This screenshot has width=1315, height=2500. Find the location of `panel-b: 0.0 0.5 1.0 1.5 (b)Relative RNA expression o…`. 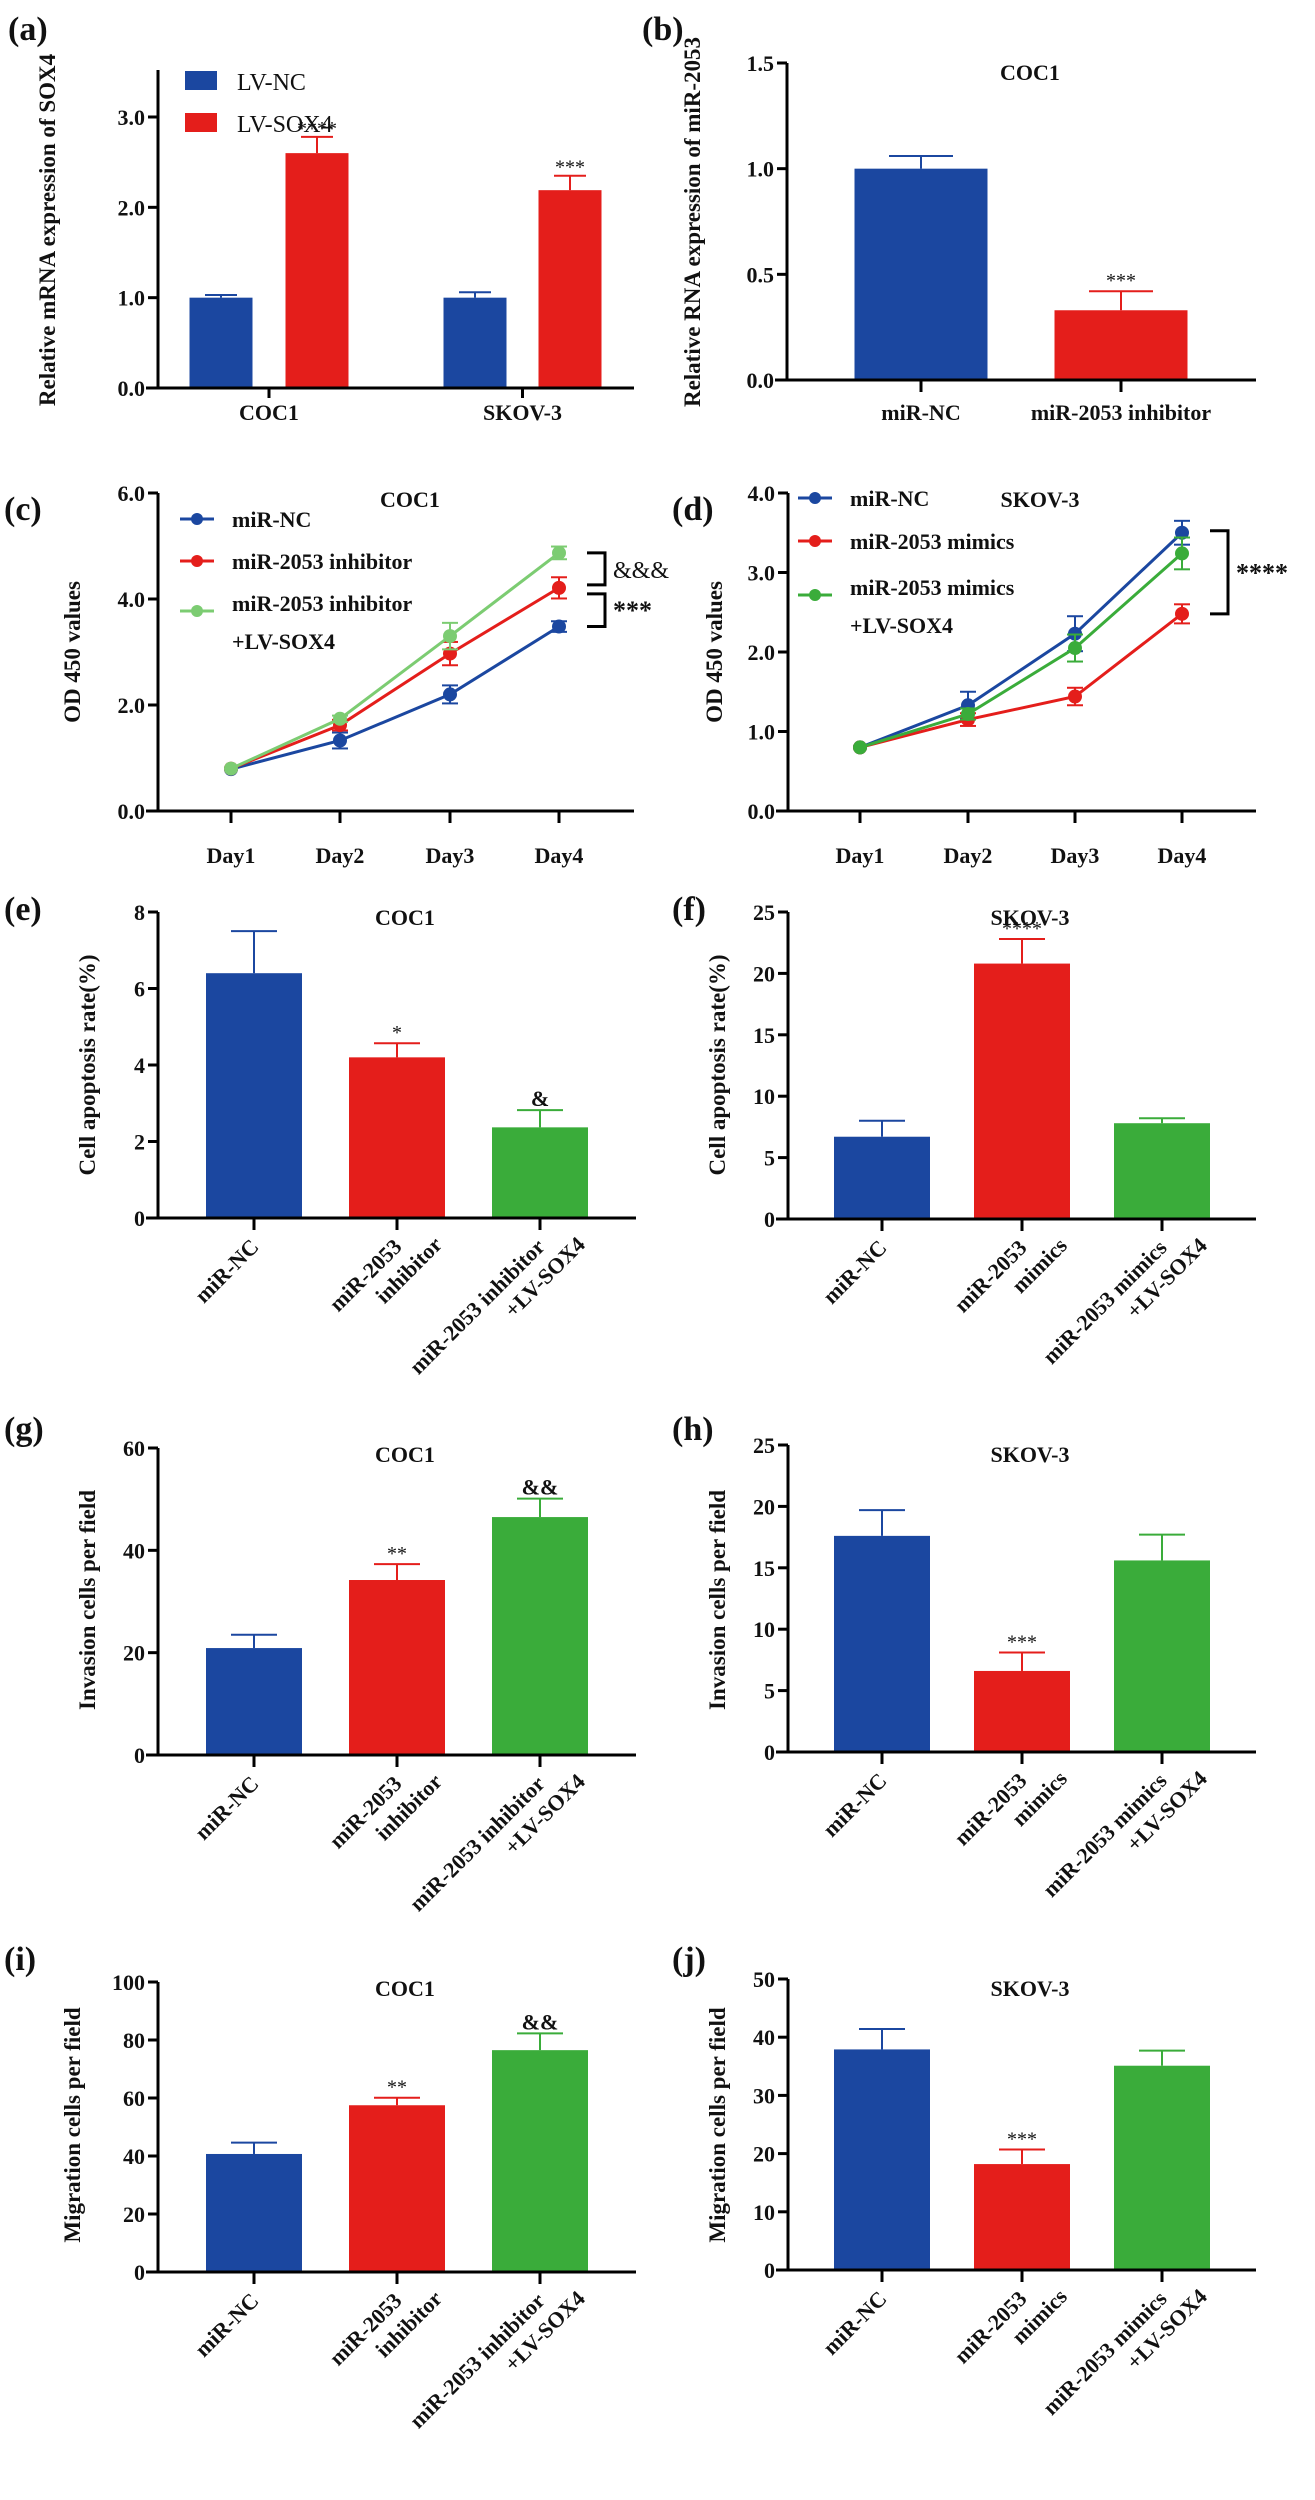

panel-b: 0.0 0.5 1.0 1.5 (b)Relative RNA expression o… is located at coordinates (949, 218).